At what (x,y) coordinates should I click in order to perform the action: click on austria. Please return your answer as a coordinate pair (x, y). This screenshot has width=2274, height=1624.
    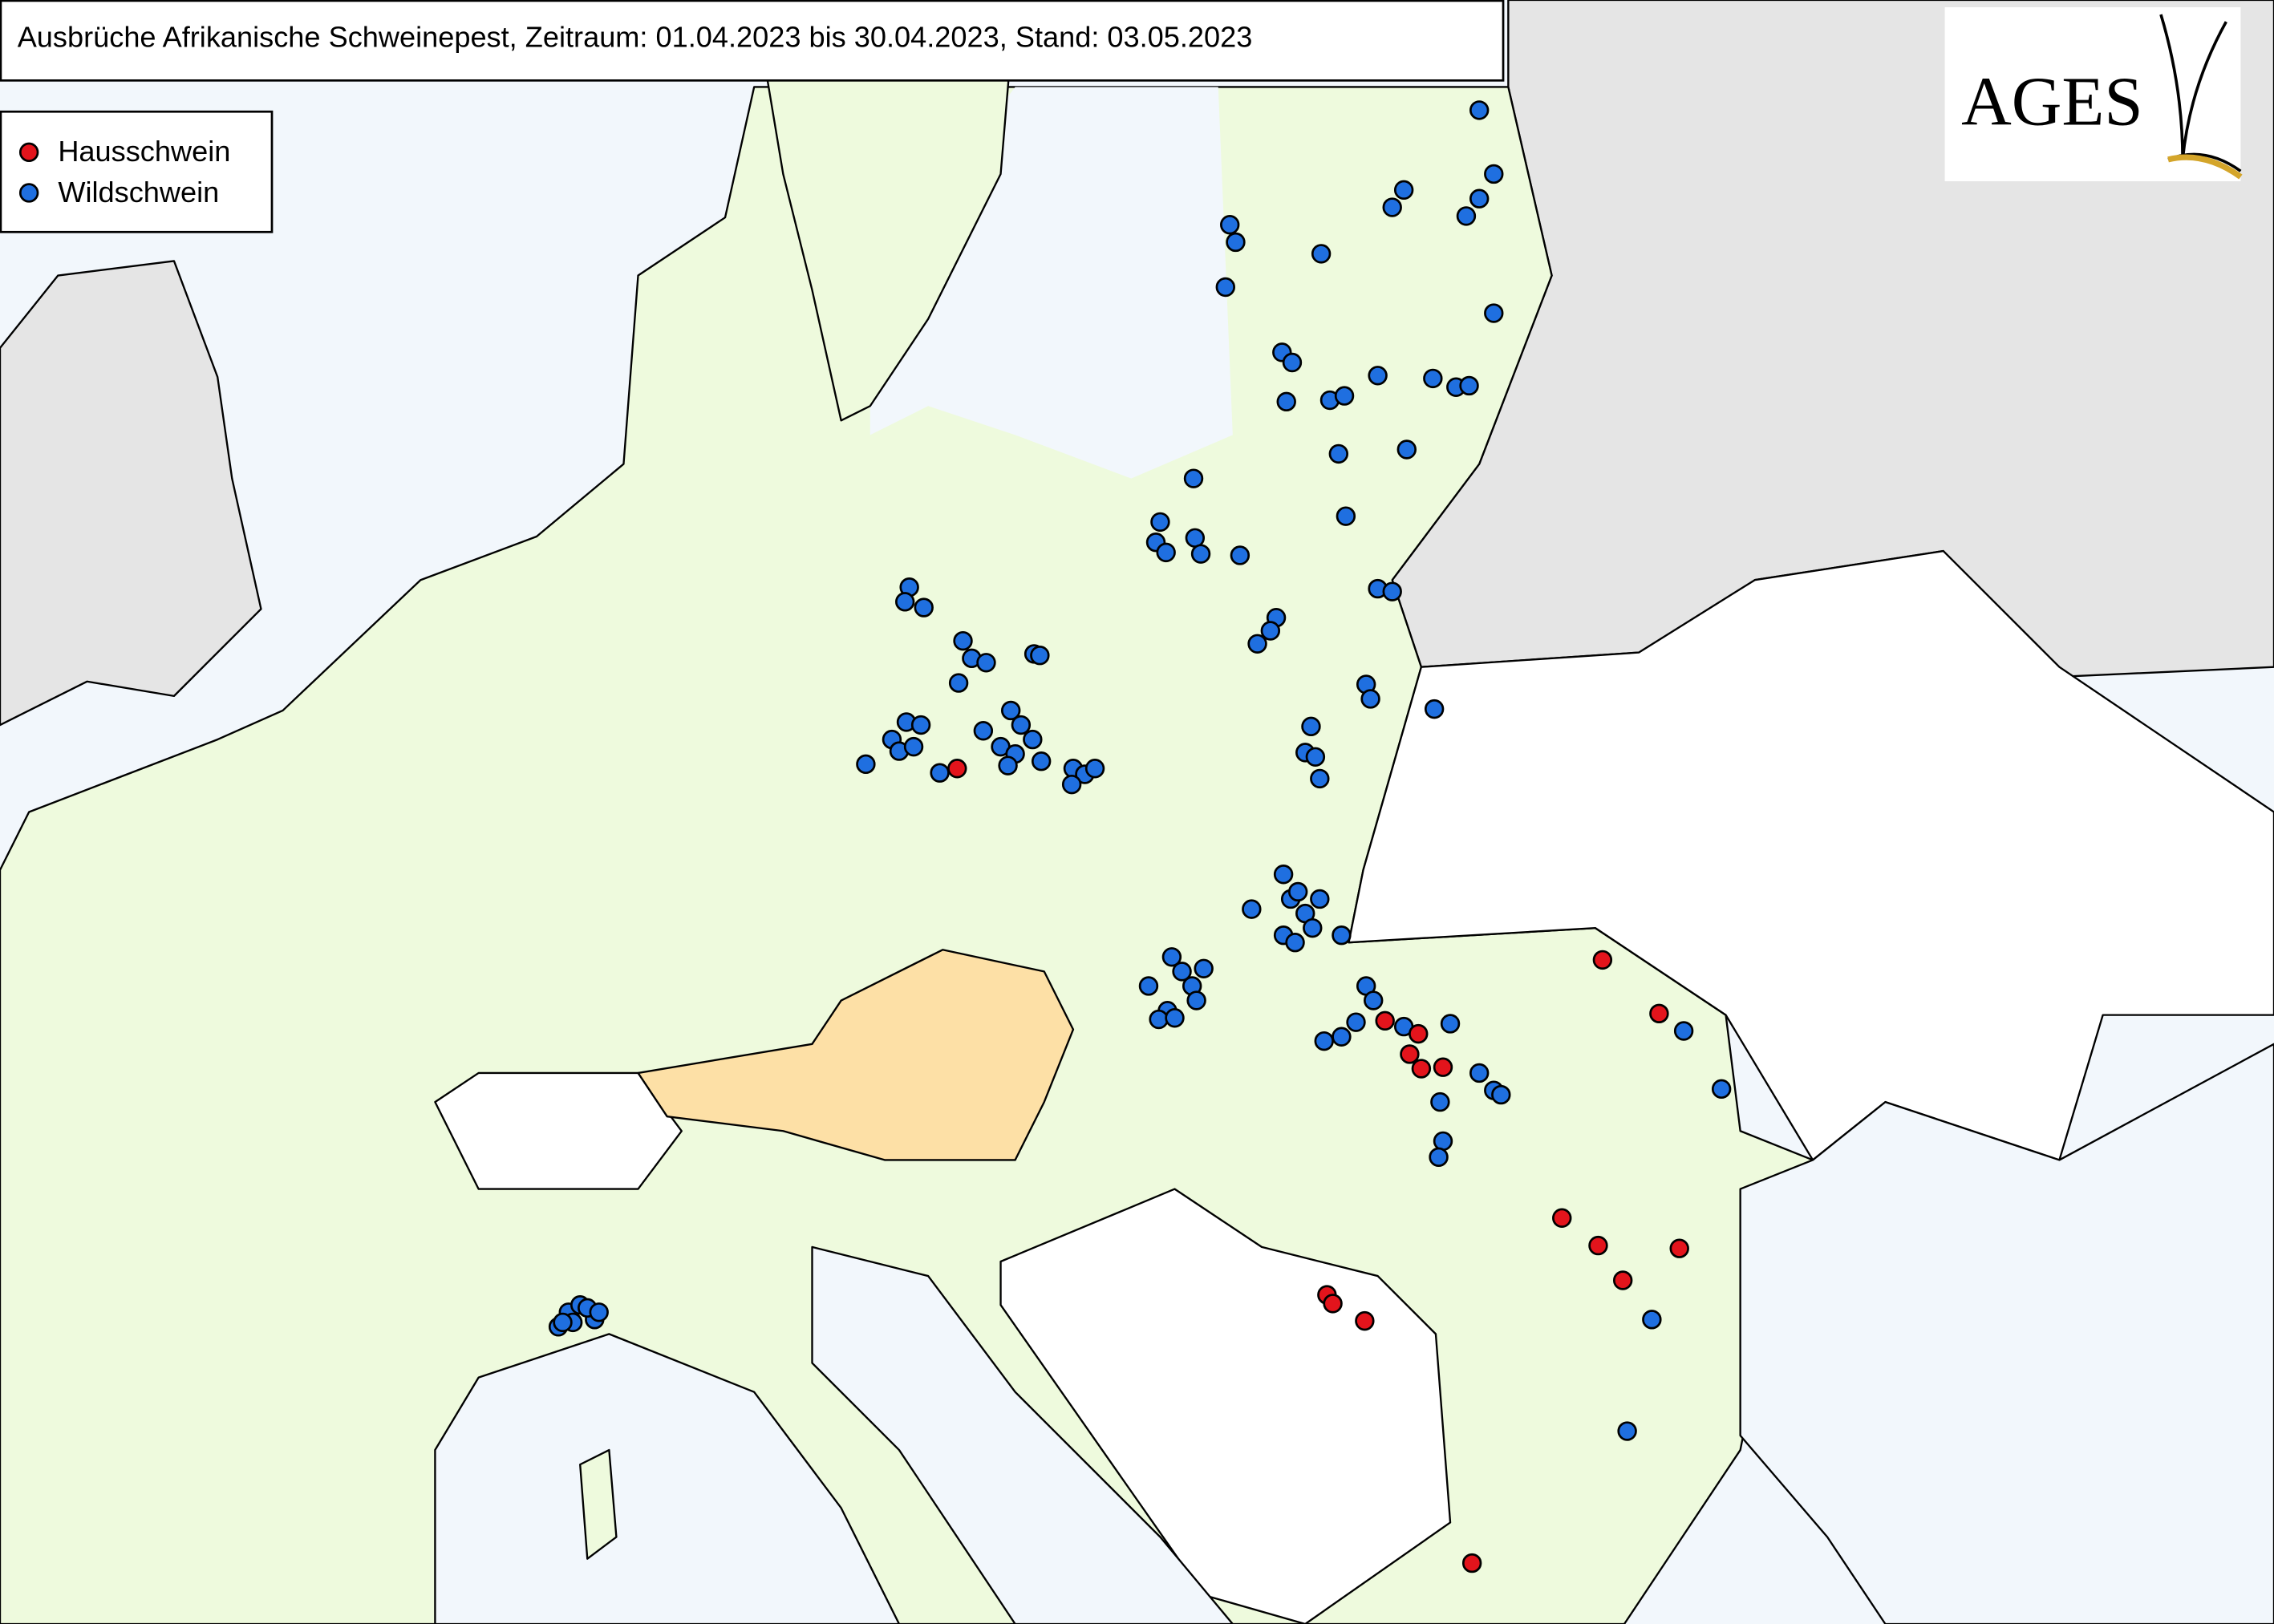
    Looking at the image, I should click on (856, 1055).